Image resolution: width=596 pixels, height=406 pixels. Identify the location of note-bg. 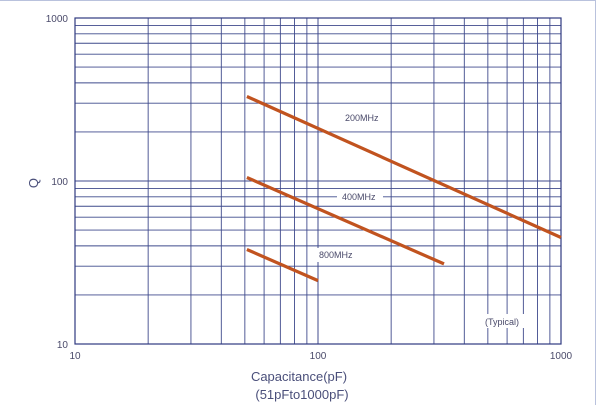
(505, 321).